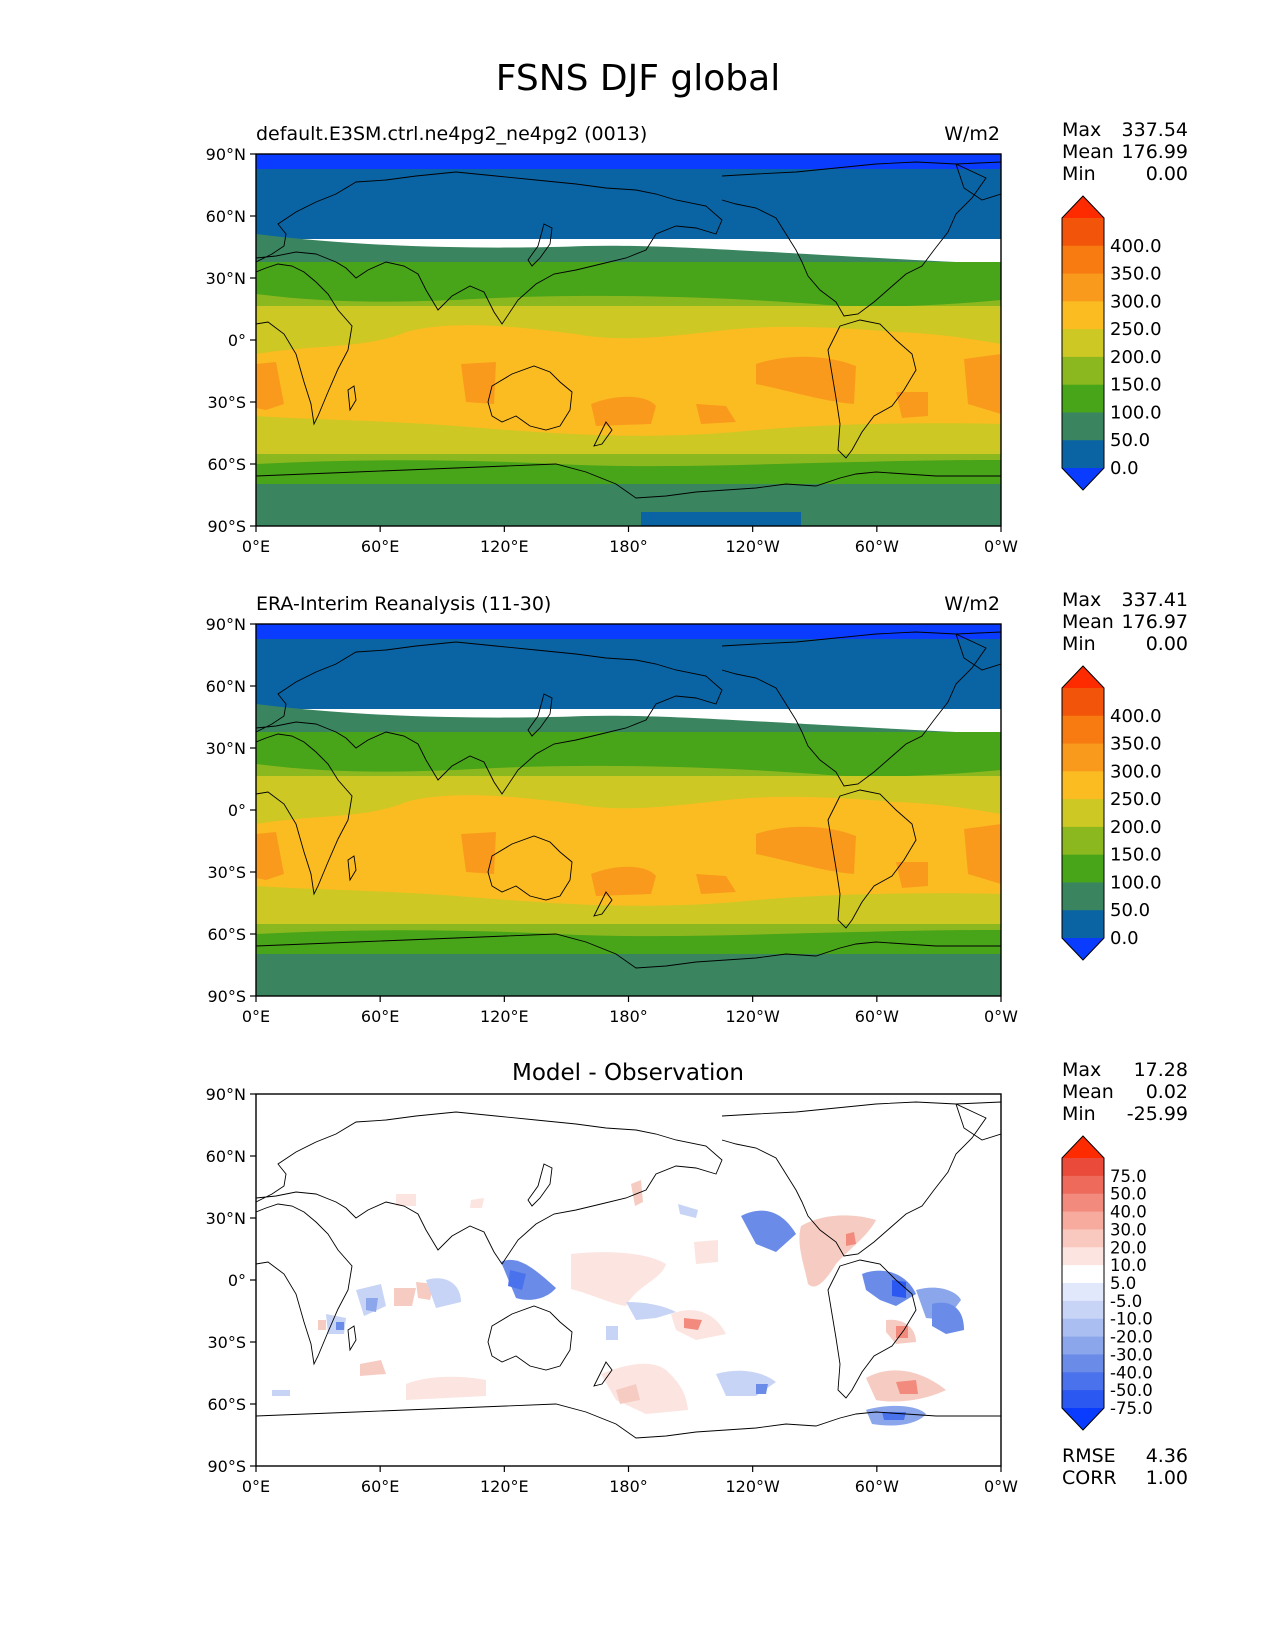  What do you see at coordinates (1123, 1283) in the screenshot?
I see `colorbar-label: 5.0` at bounding box center [1123, 1283].